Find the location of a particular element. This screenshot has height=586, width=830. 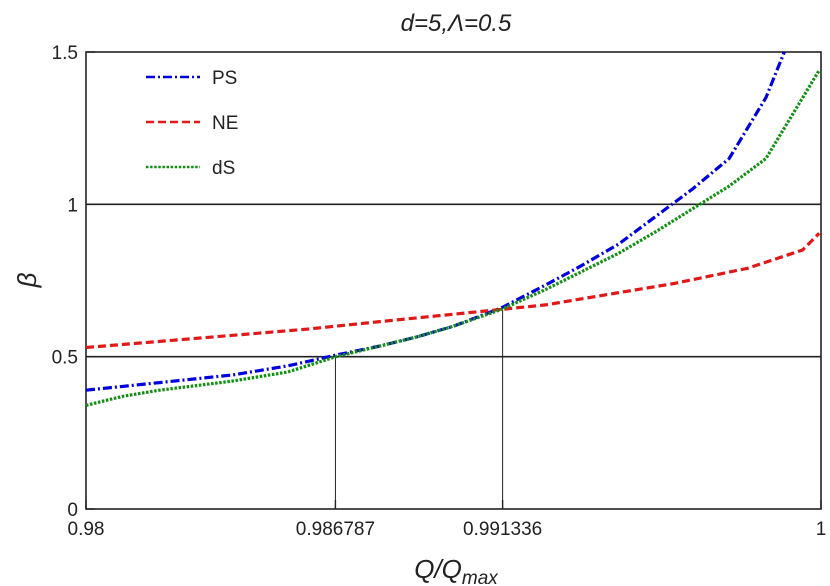

x-tick-label: 0.98 is located at coordinates (86, 529).